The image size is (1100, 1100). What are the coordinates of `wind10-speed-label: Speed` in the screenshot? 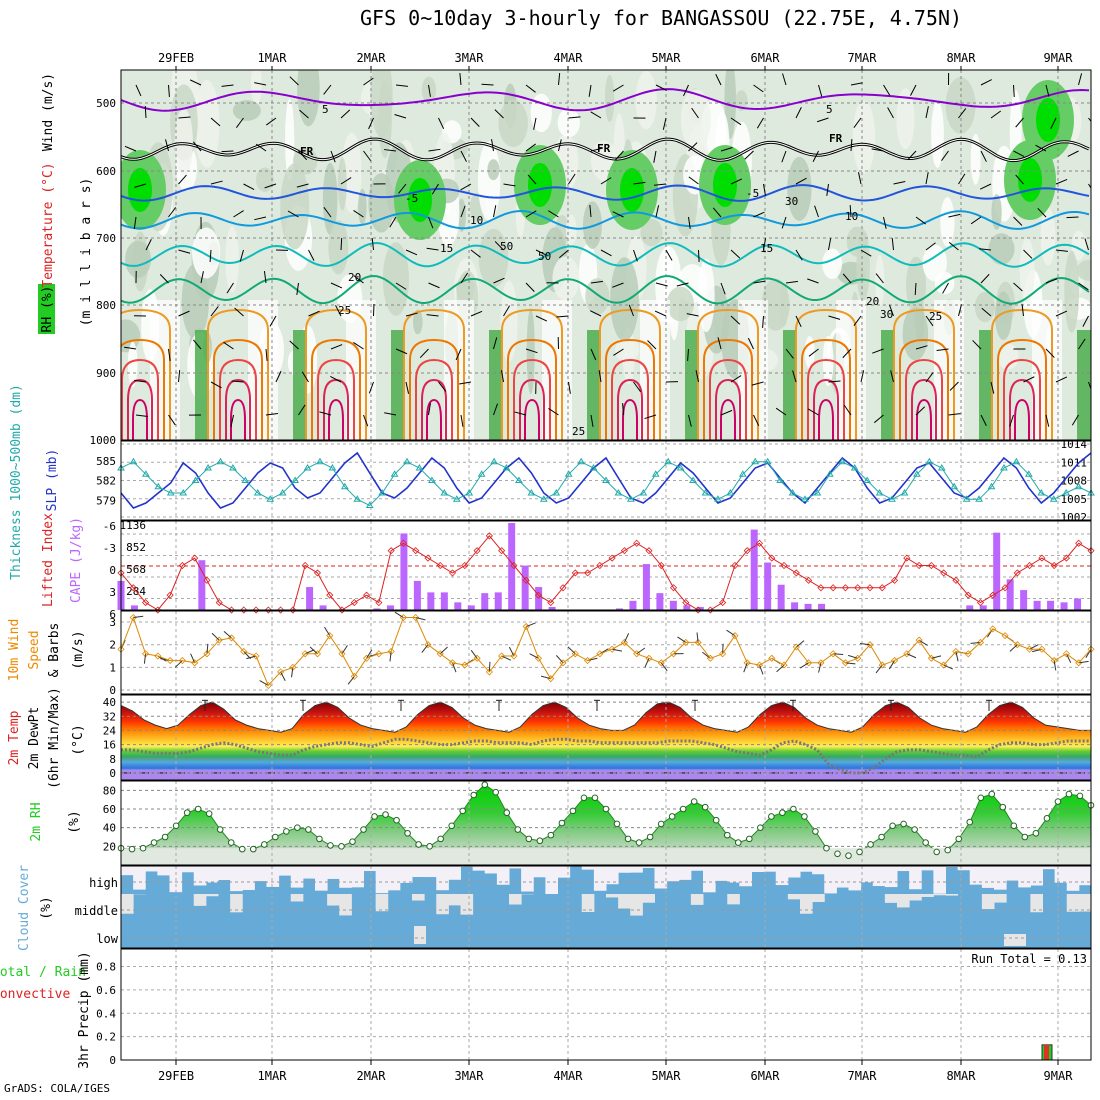 It's located at (34, 649).